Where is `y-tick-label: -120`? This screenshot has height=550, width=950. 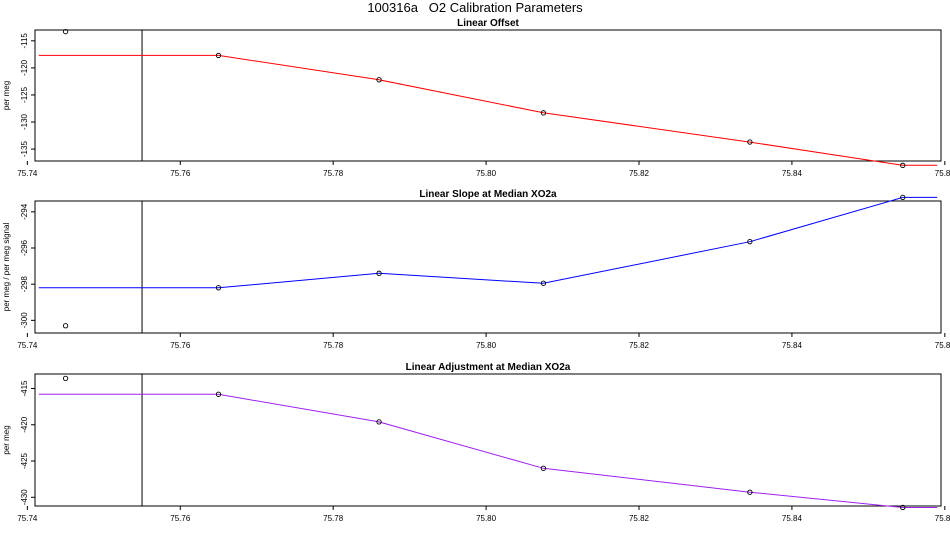 y-tick-label: -120 is located at coordinates (24, 67).